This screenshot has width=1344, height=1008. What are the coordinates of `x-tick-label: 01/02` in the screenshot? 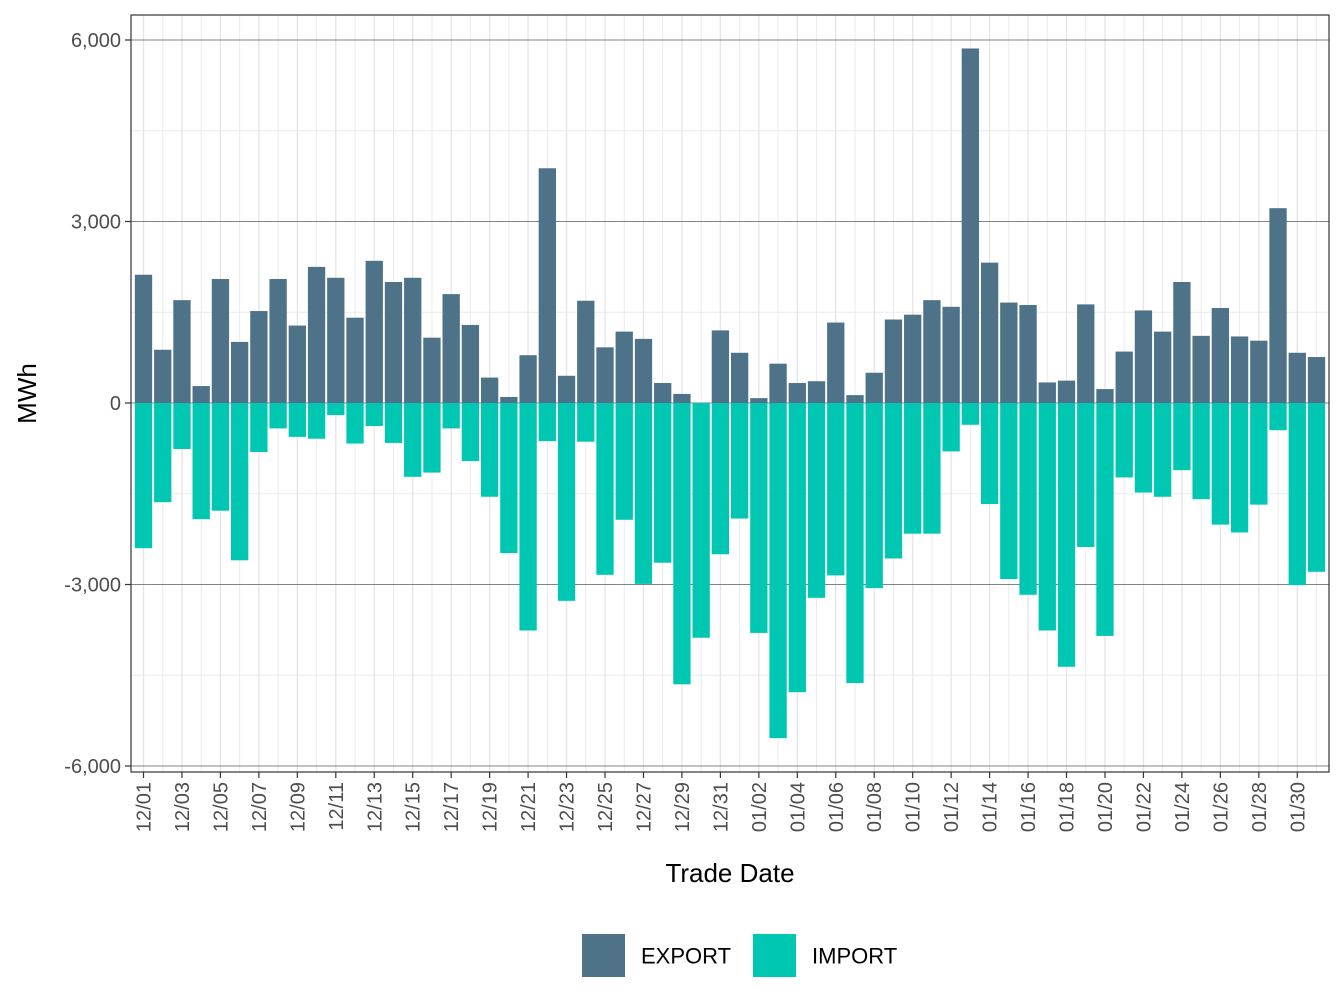 It's located at (760, 807).